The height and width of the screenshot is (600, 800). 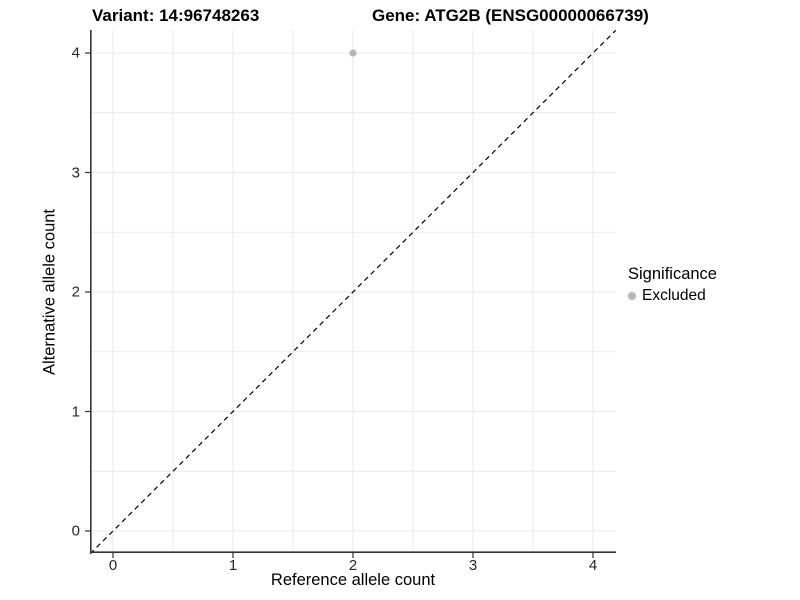 I want to click on y-tick-label: 0, so click(x=75, y=531).